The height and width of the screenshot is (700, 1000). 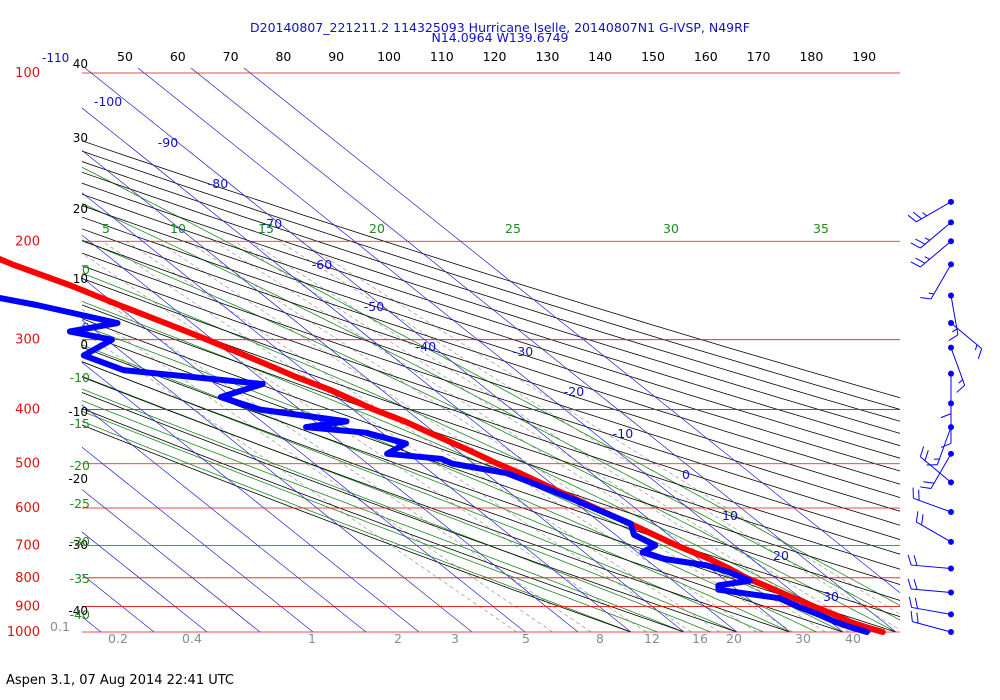 I want to click on moist-adiabat-label: 35, so click(x=821, y=228).